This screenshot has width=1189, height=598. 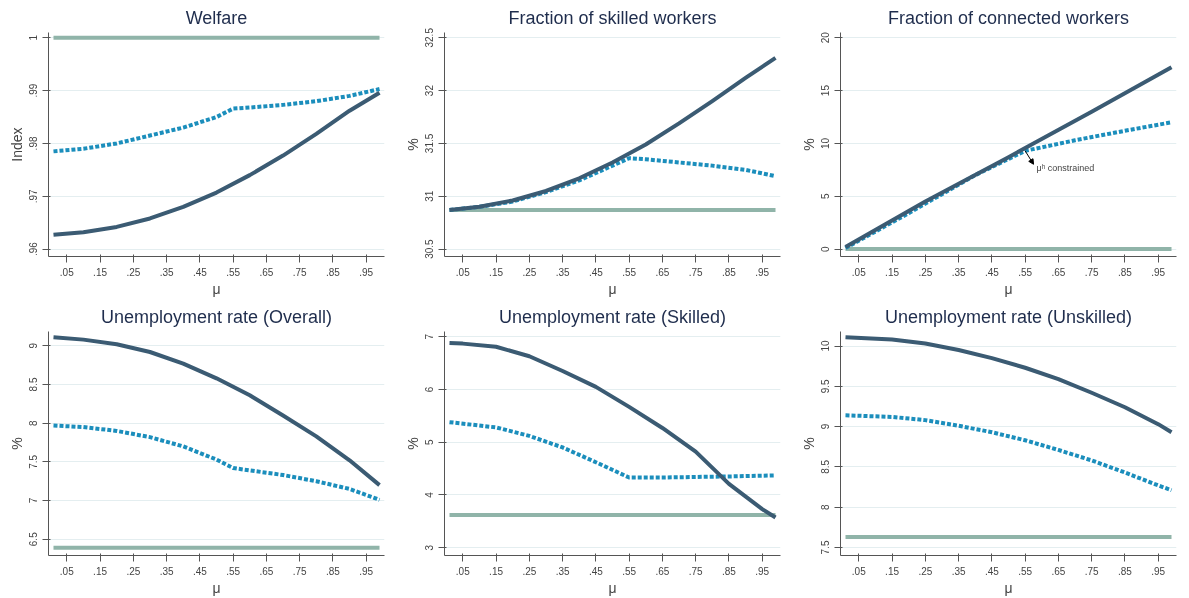 What do you see at coordinates (34, 196) in the screenshot?
I see `y-tick-label: .97` at bounding box center [34, 196].